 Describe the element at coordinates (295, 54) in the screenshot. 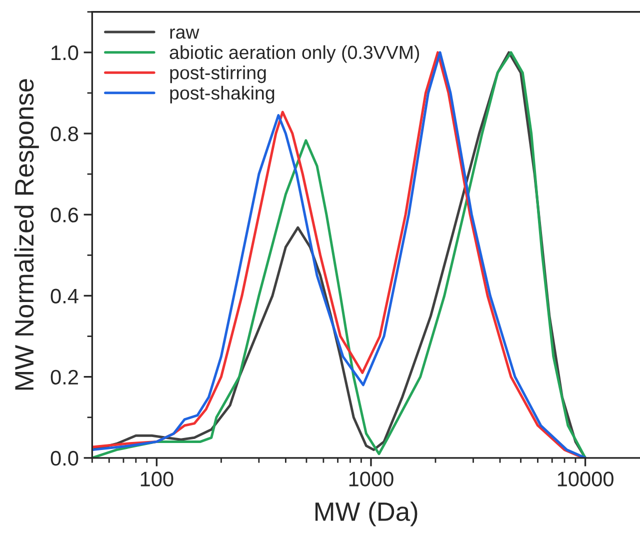

I see `legend-label: abiotic aeration only (0.3VVM)` at that location.